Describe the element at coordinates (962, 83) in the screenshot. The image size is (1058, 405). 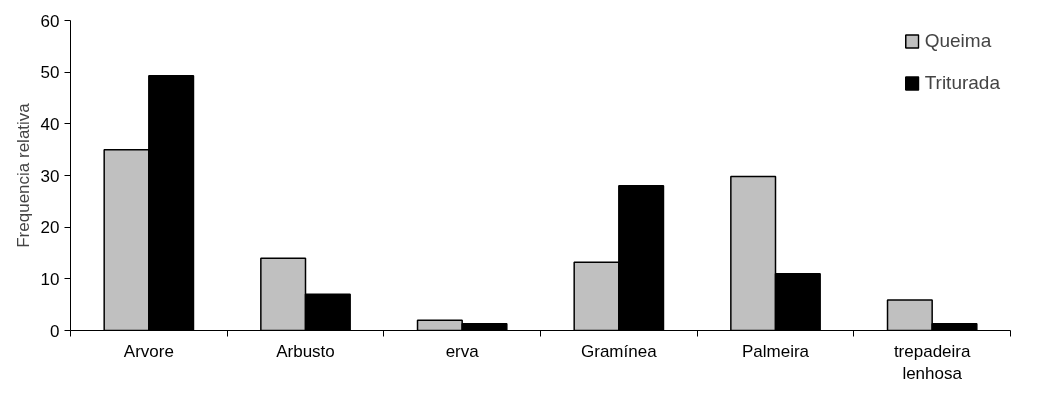
I see `legend-label: Triturada` at that location.